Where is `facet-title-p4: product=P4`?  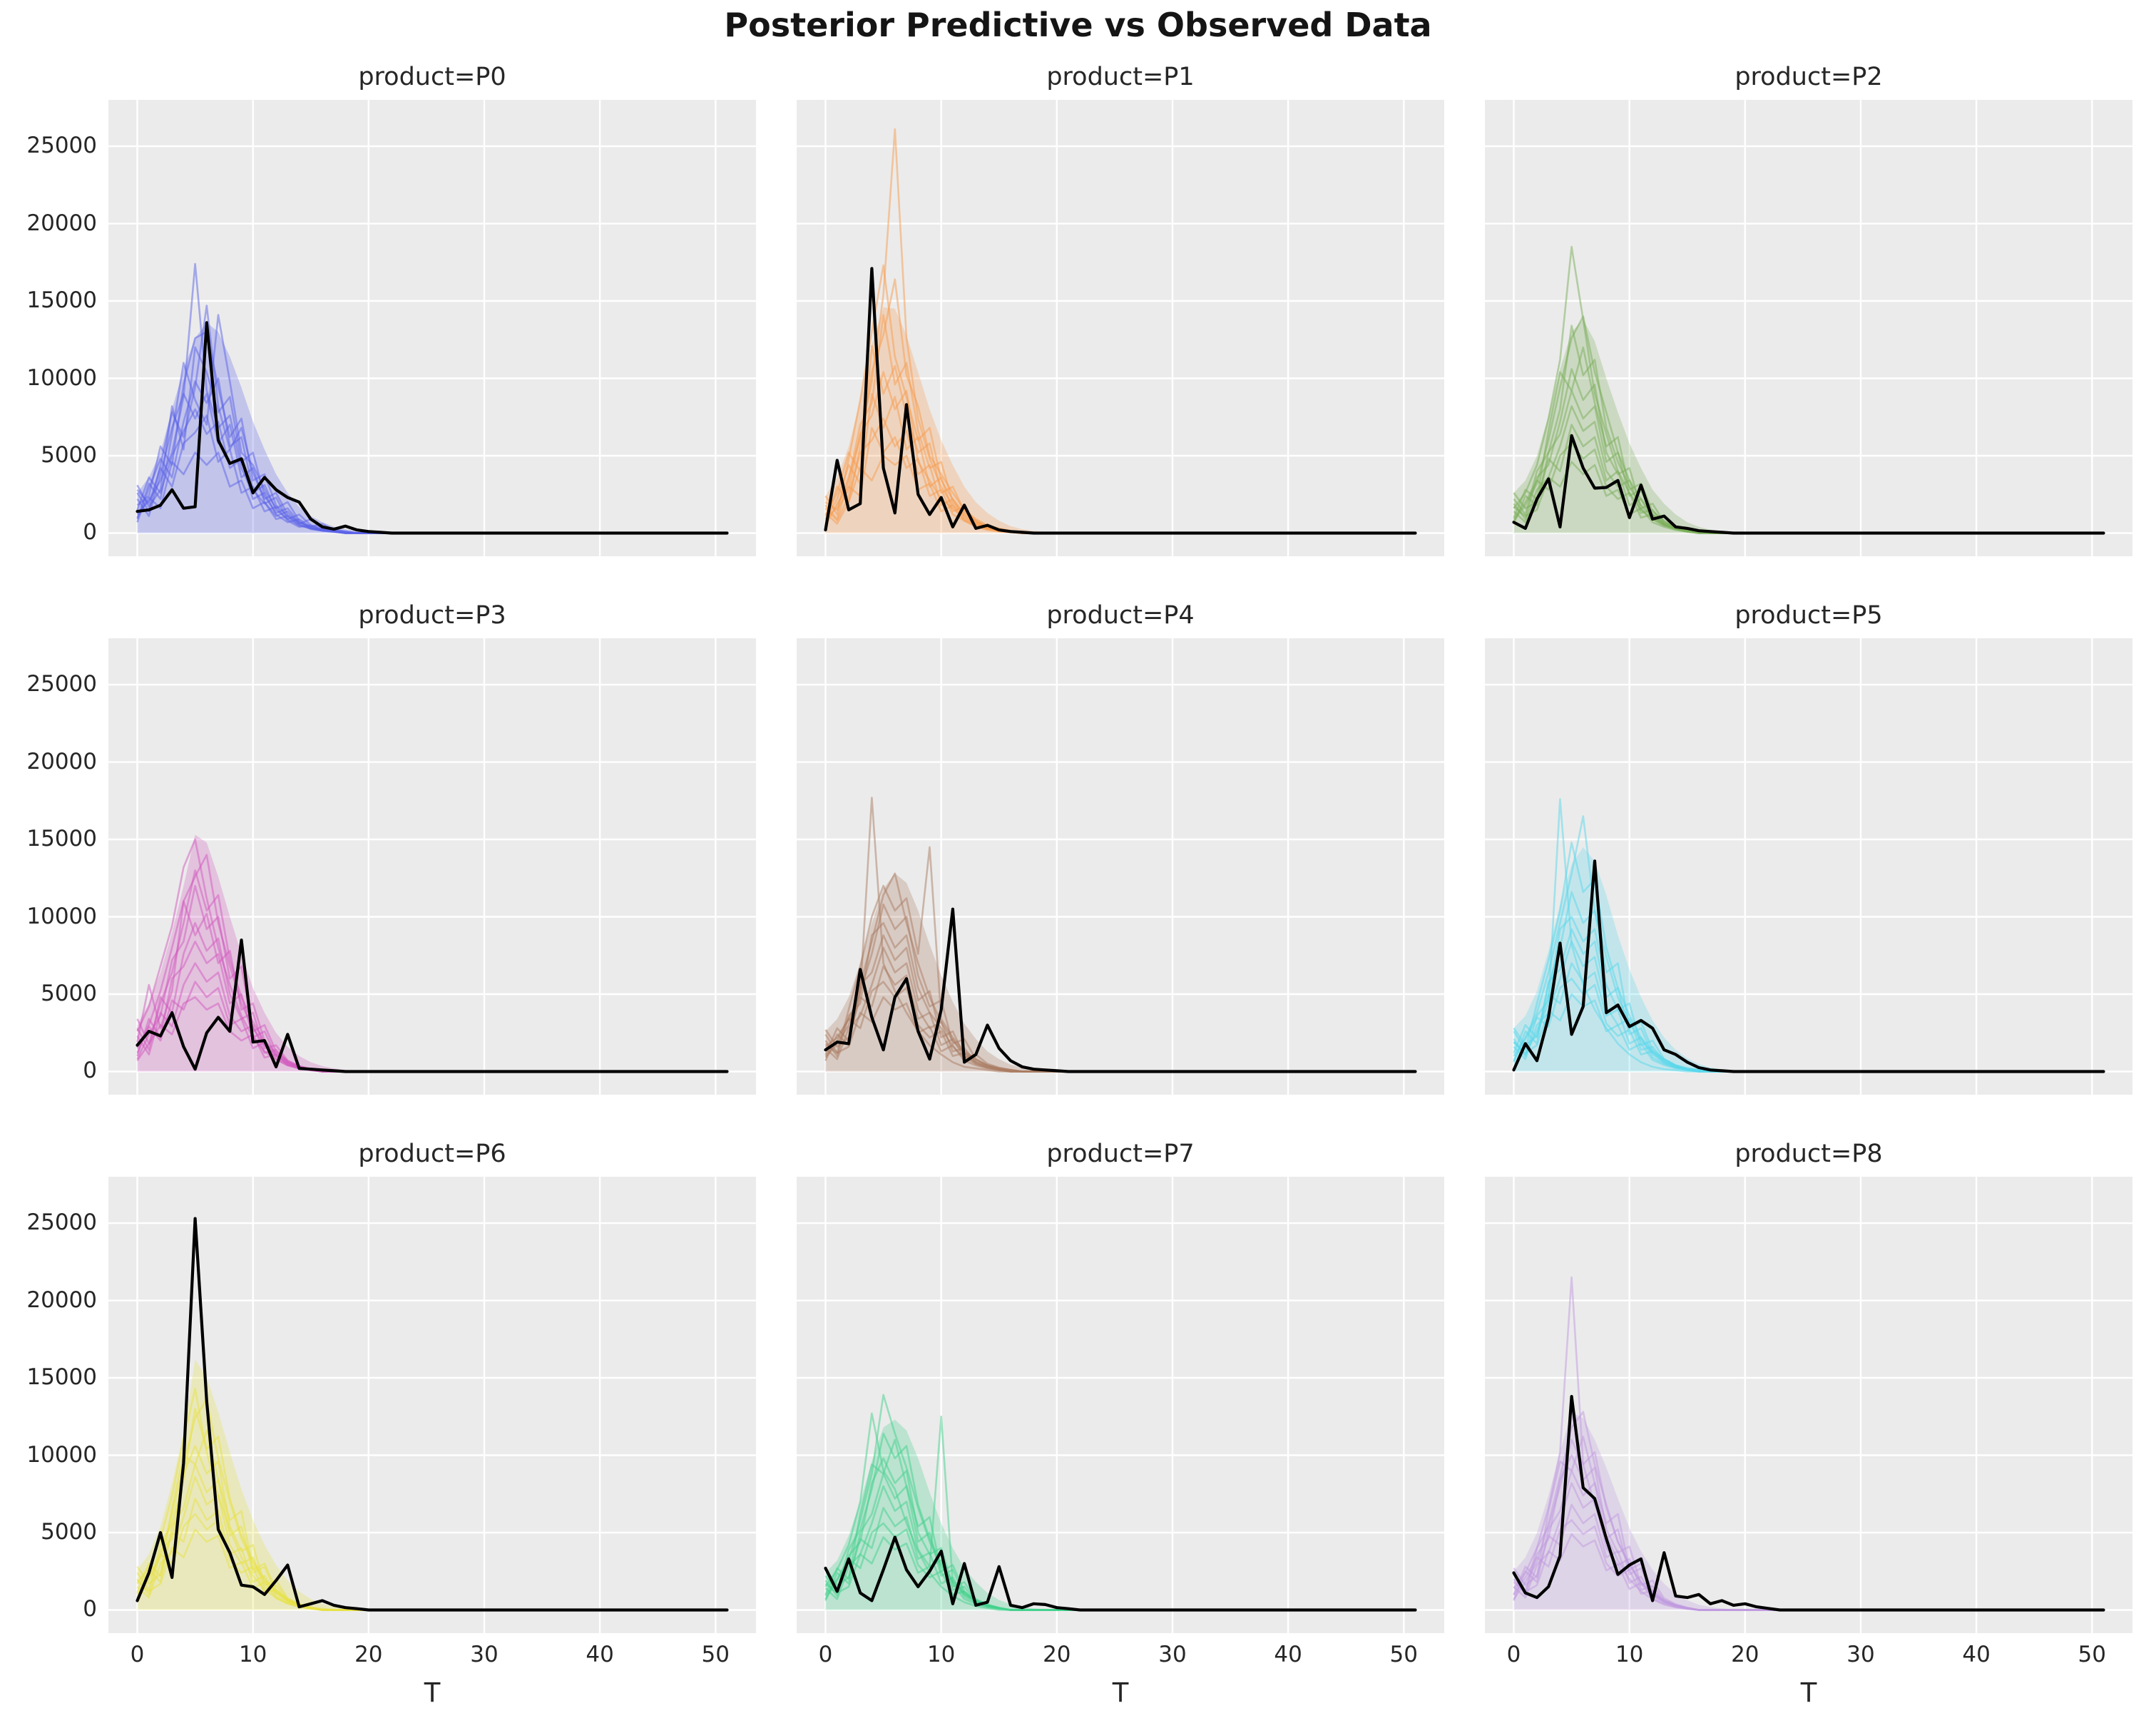 facet-title-p4: product=P4 is located at coordinates (1120, 615).